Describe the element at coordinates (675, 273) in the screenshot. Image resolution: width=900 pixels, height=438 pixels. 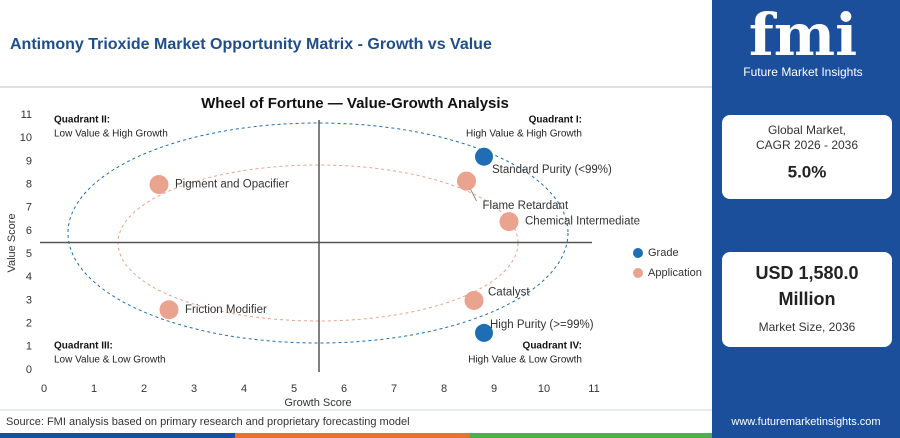
I see `legend-label: Application` at that location.